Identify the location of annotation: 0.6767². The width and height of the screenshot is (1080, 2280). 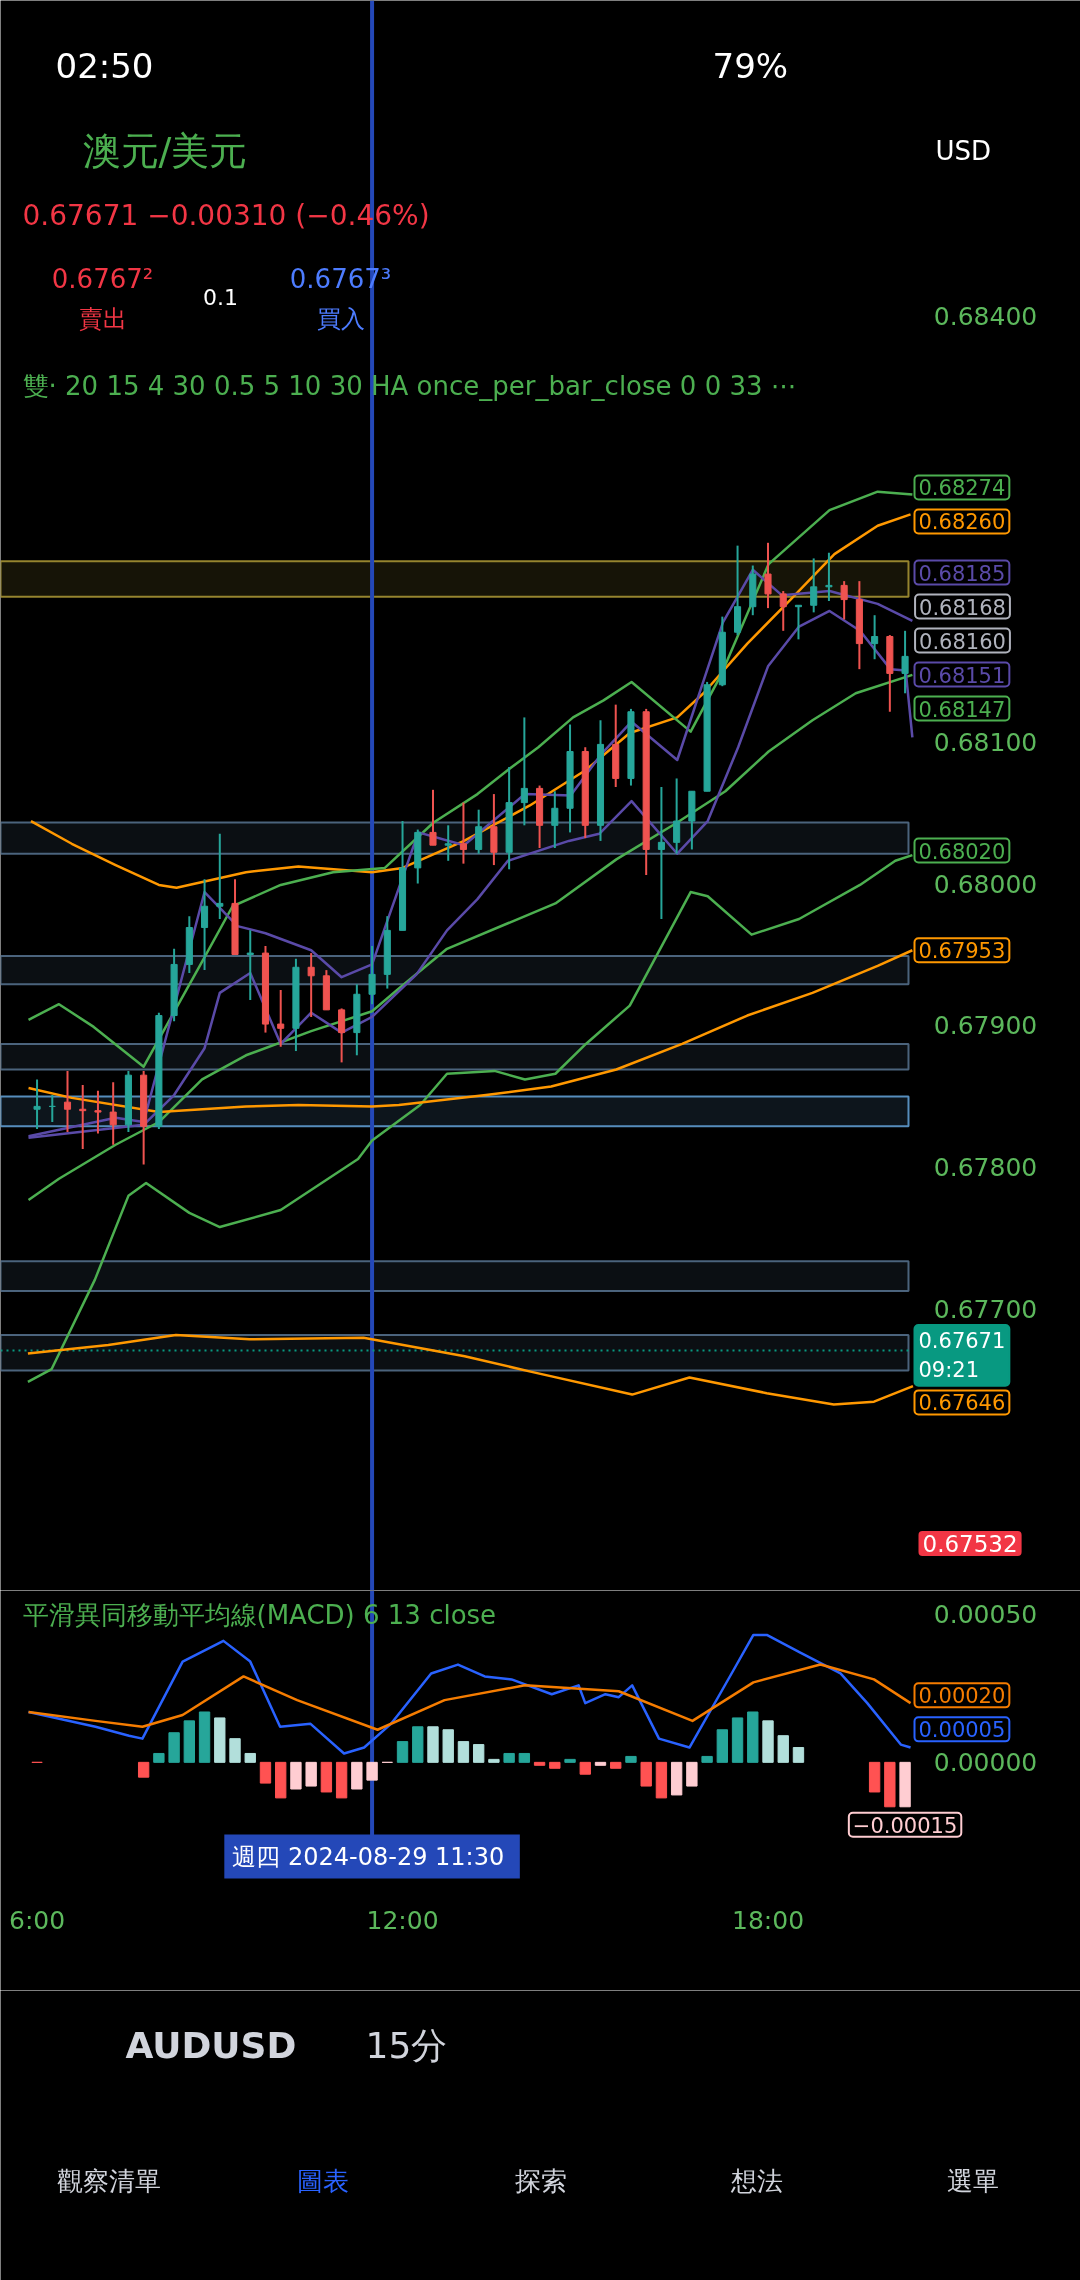
(102, 278).